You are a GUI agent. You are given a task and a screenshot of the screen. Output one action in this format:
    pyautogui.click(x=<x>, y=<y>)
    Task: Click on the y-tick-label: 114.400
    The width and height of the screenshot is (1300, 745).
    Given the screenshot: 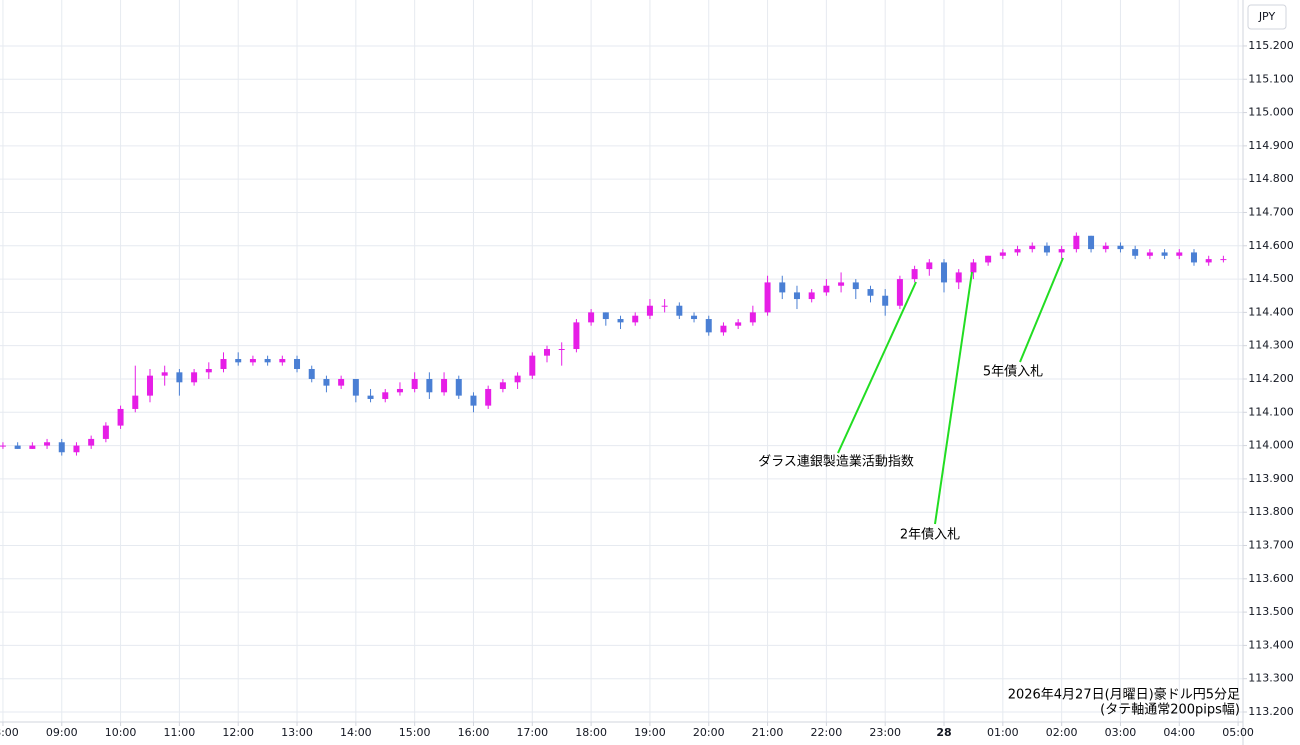 What is the action you would take?
    pyautogui.click(x=1271, y=311)
    